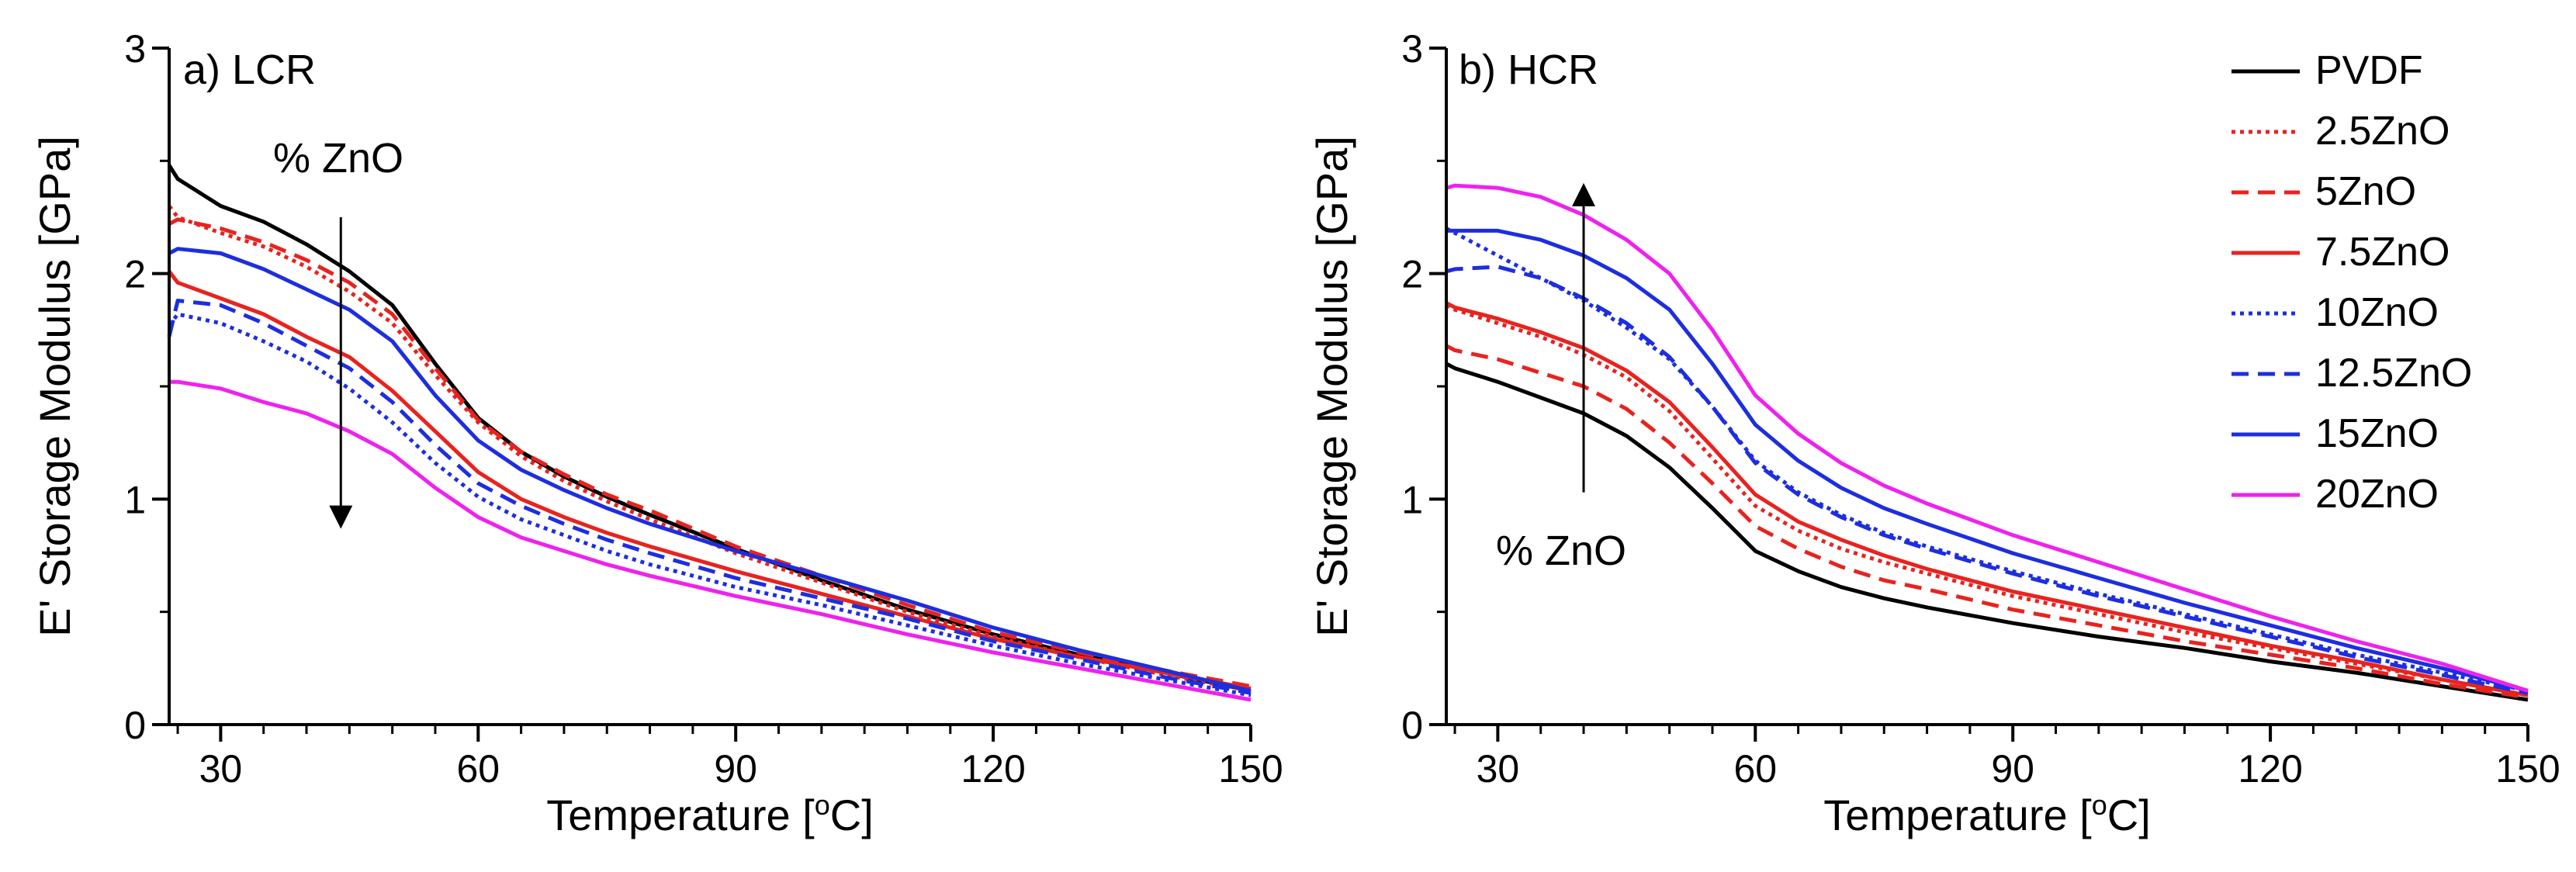 The height and width of the screenshot is (872, 2576). Describe the element at coordinates (2382, 252) in the screenshot. I see `legend-label-7-5zno: 7.5ZnO` at that location.